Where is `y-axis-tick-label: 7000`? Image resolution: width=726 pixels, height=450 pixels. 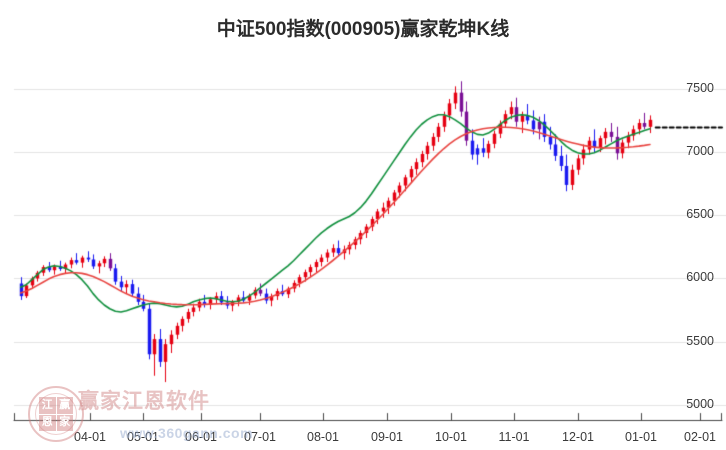 y-axis-tick-label: 7000 is located at coordinates (700, 151).